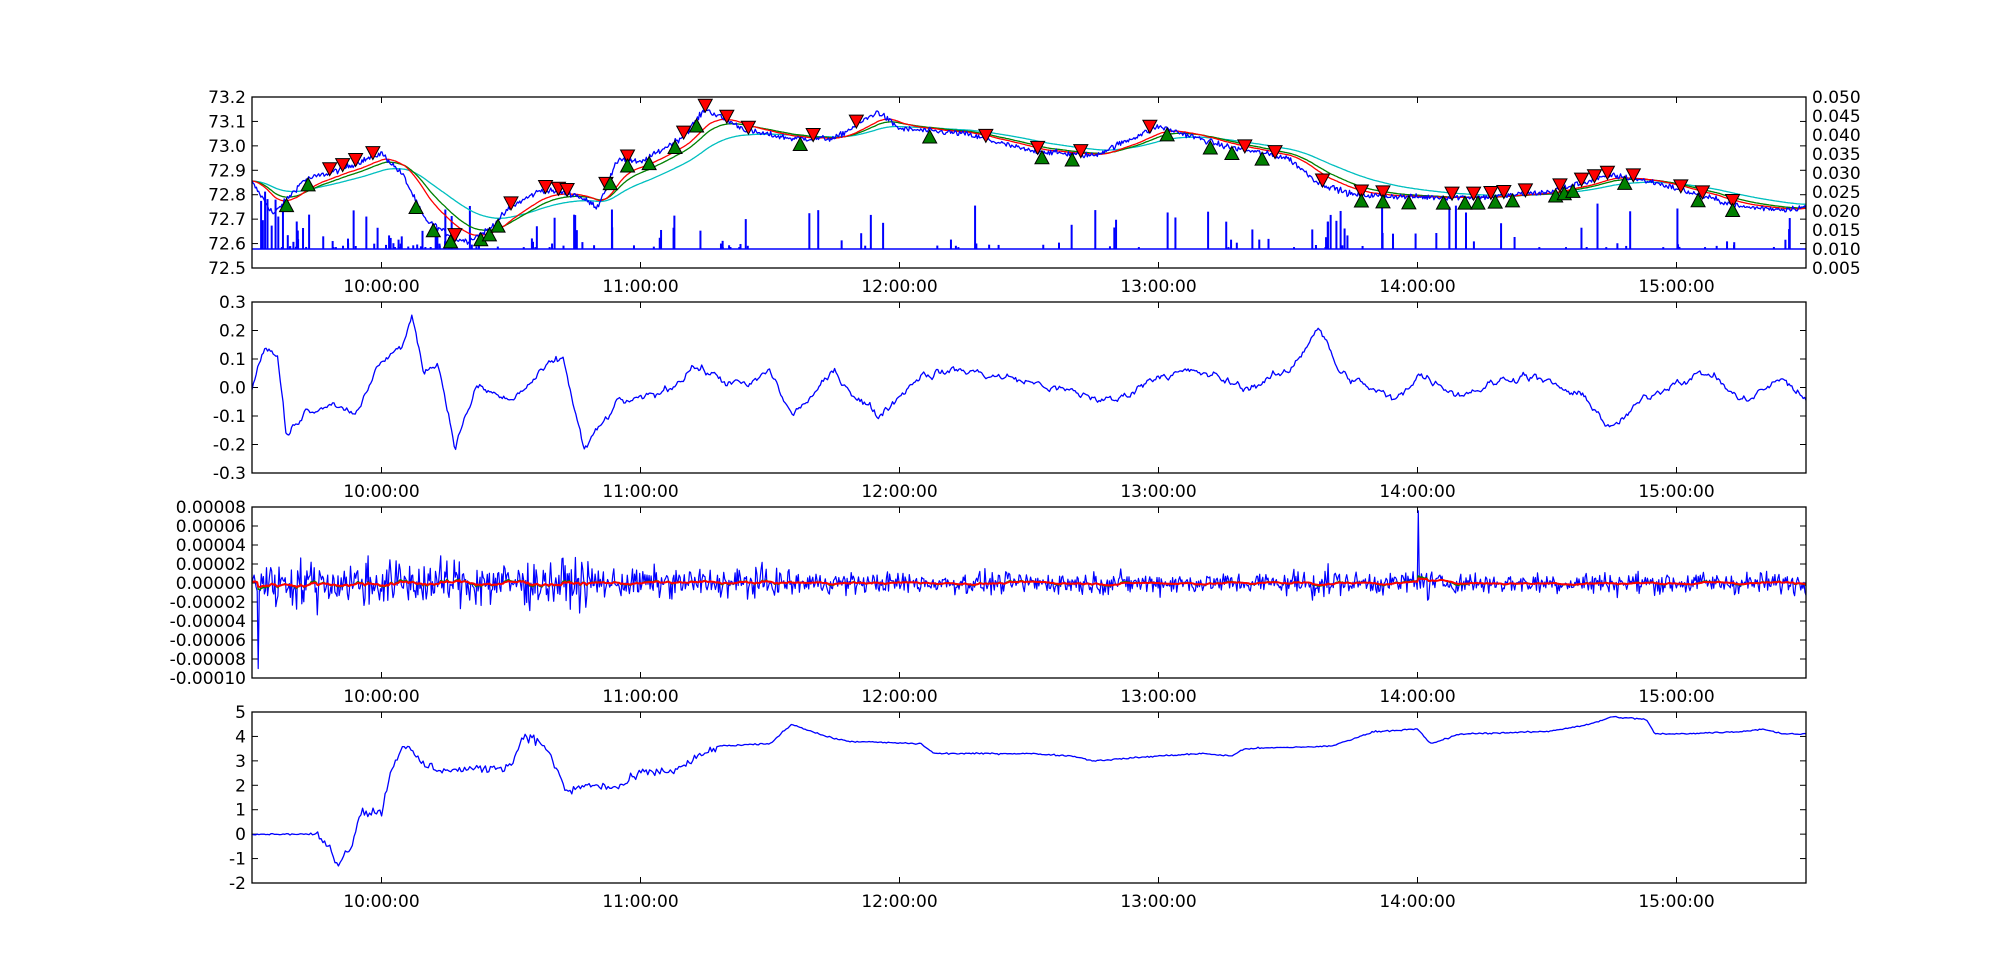  Describe the element at coordinates (227, 122) in the screenshot. I see `y-tick-label: 73.1` at that location.